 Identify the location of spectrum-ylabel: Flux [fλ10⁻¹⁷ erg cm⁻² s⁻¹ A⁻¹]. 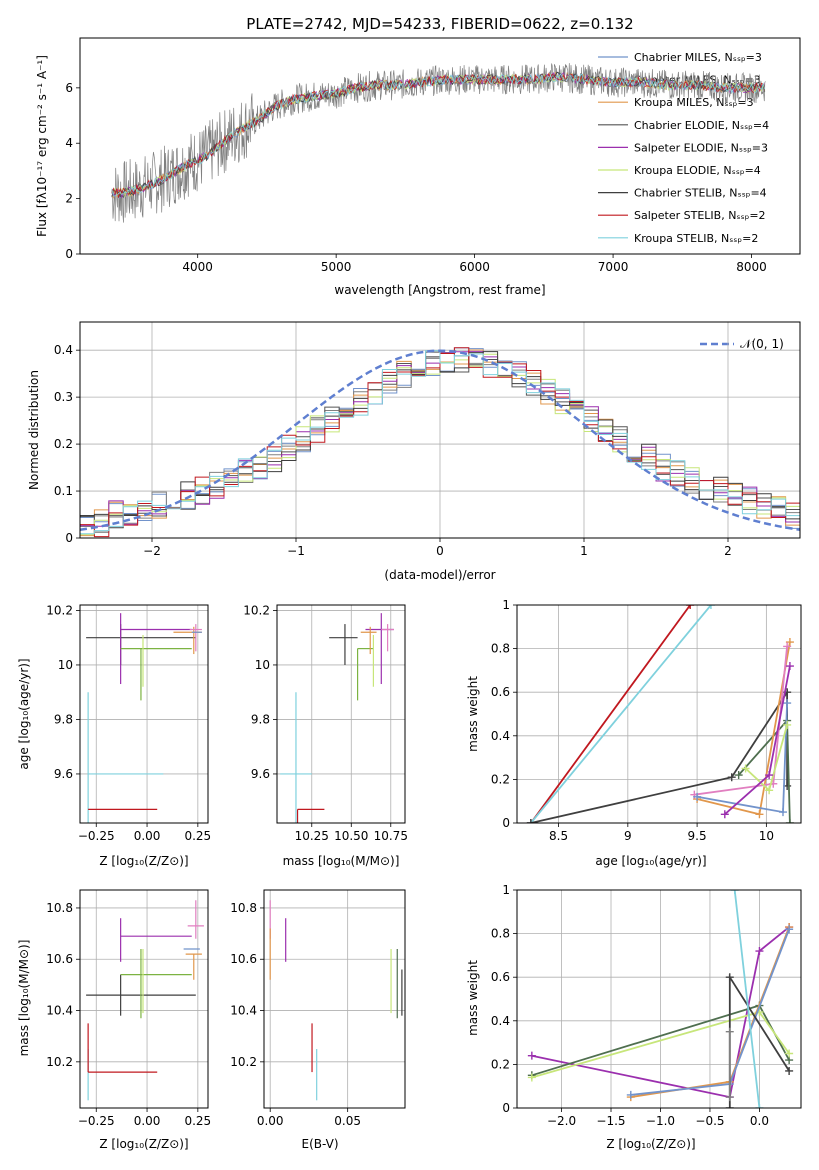
(42, 146).